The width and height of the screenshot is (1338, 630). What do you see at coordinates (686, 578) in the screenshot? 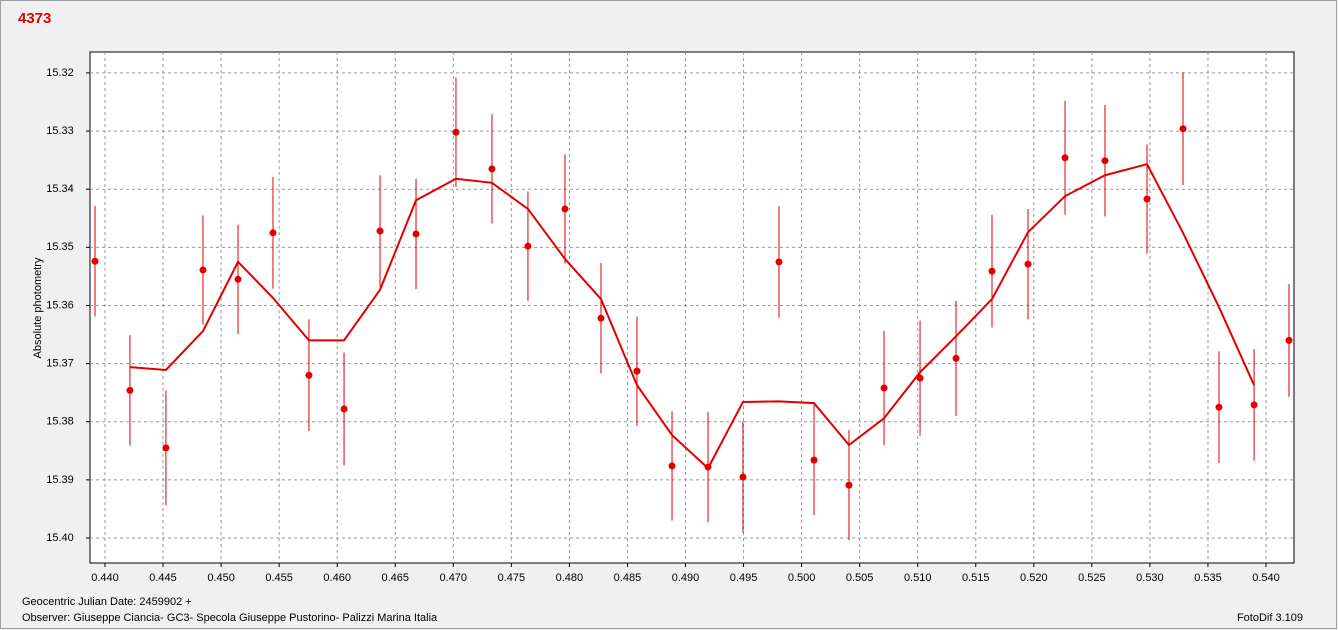
I see `x-tick-label: 0.490` at bounding box center [686, 578].